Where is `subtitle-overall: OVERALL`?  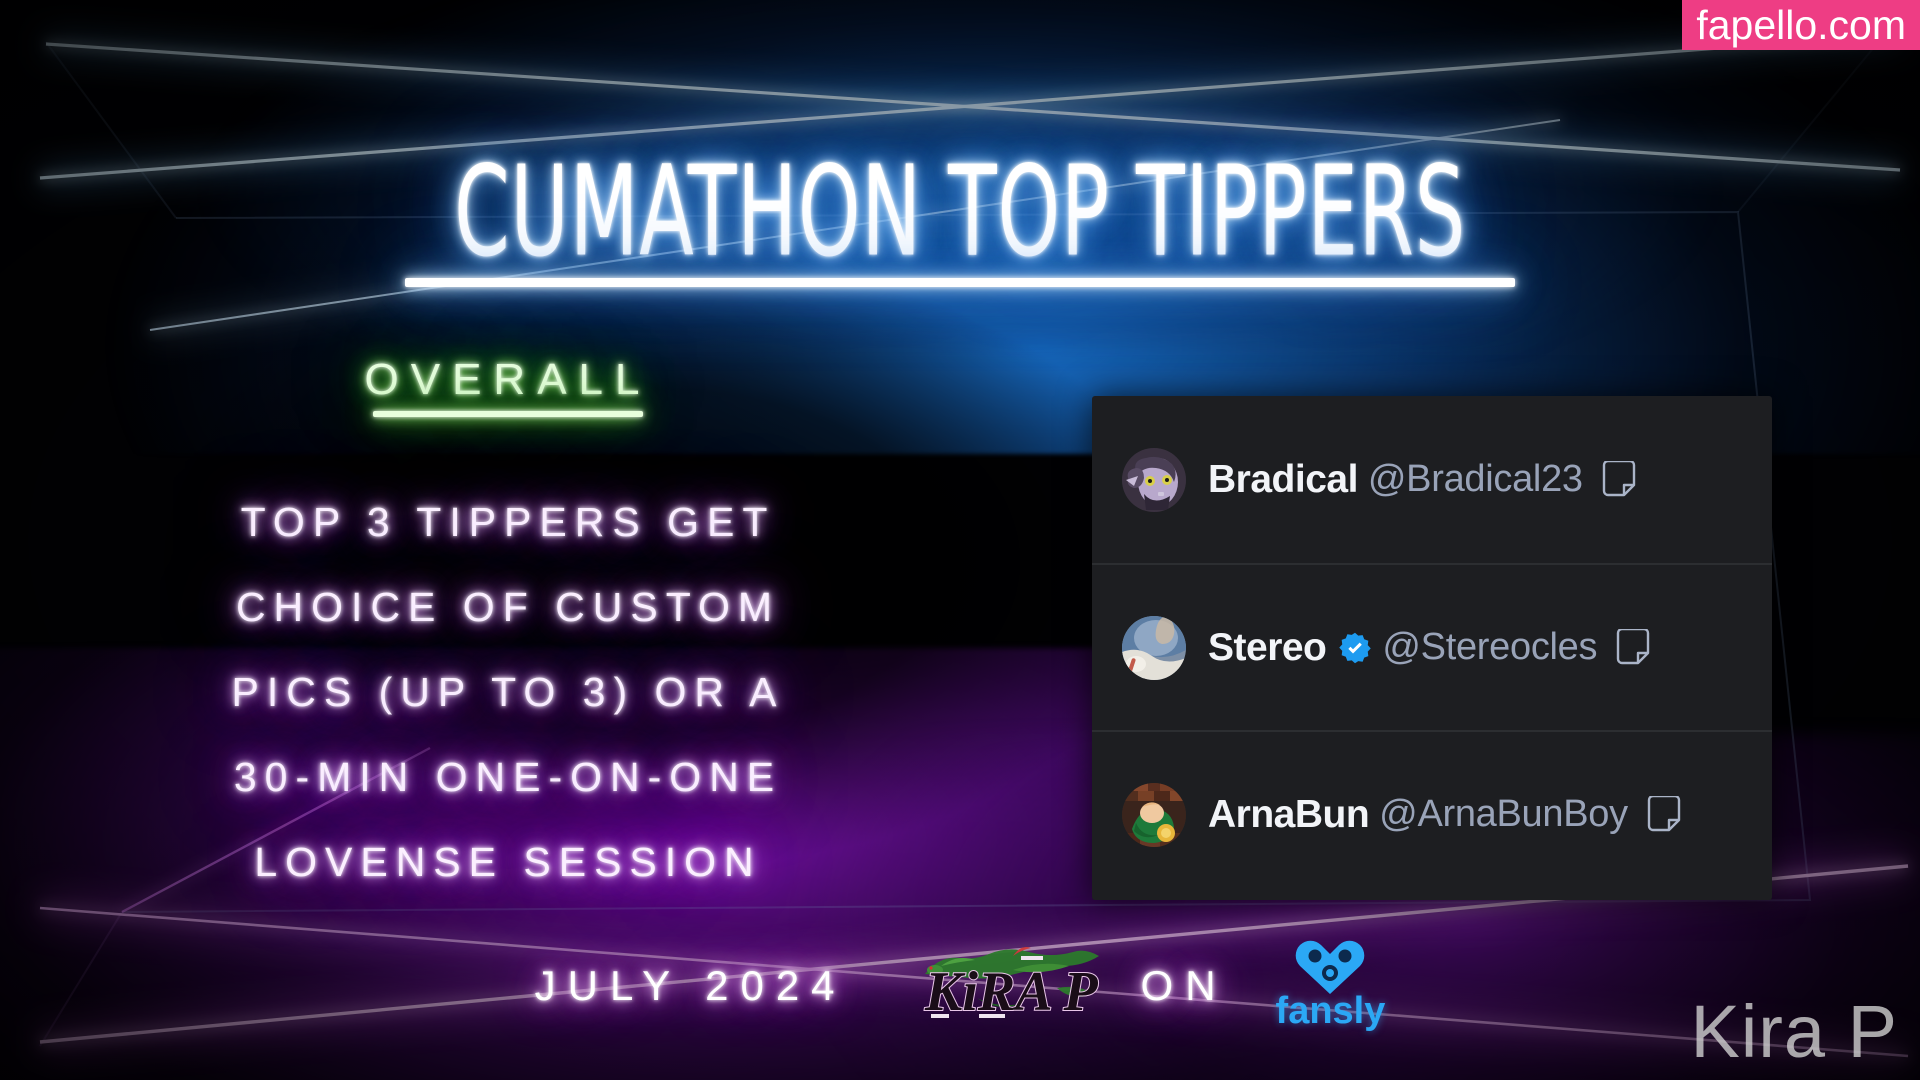 subtitle-overall: OVERALL is located at coordinates (508, 379).